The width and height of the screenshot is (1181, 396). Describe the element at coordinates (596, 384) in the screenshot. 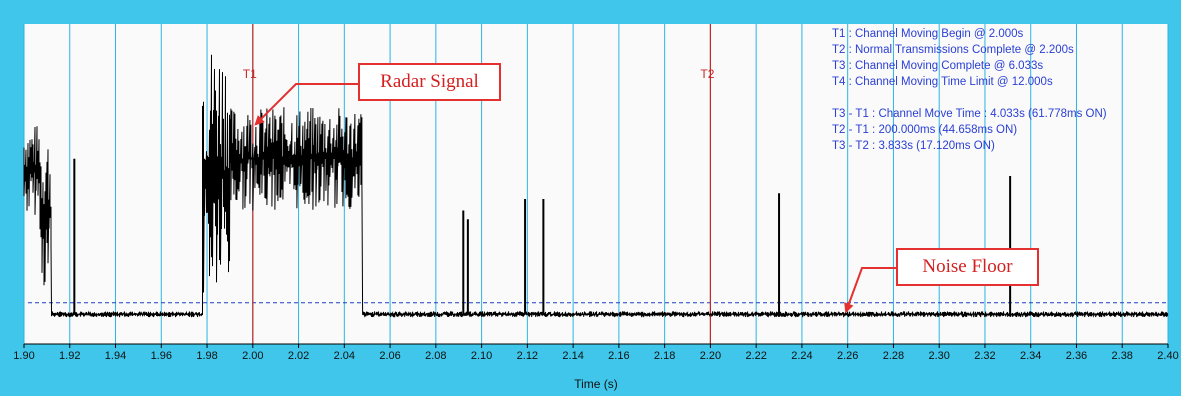

I see `x-axis-title: Time (s)` at that location.